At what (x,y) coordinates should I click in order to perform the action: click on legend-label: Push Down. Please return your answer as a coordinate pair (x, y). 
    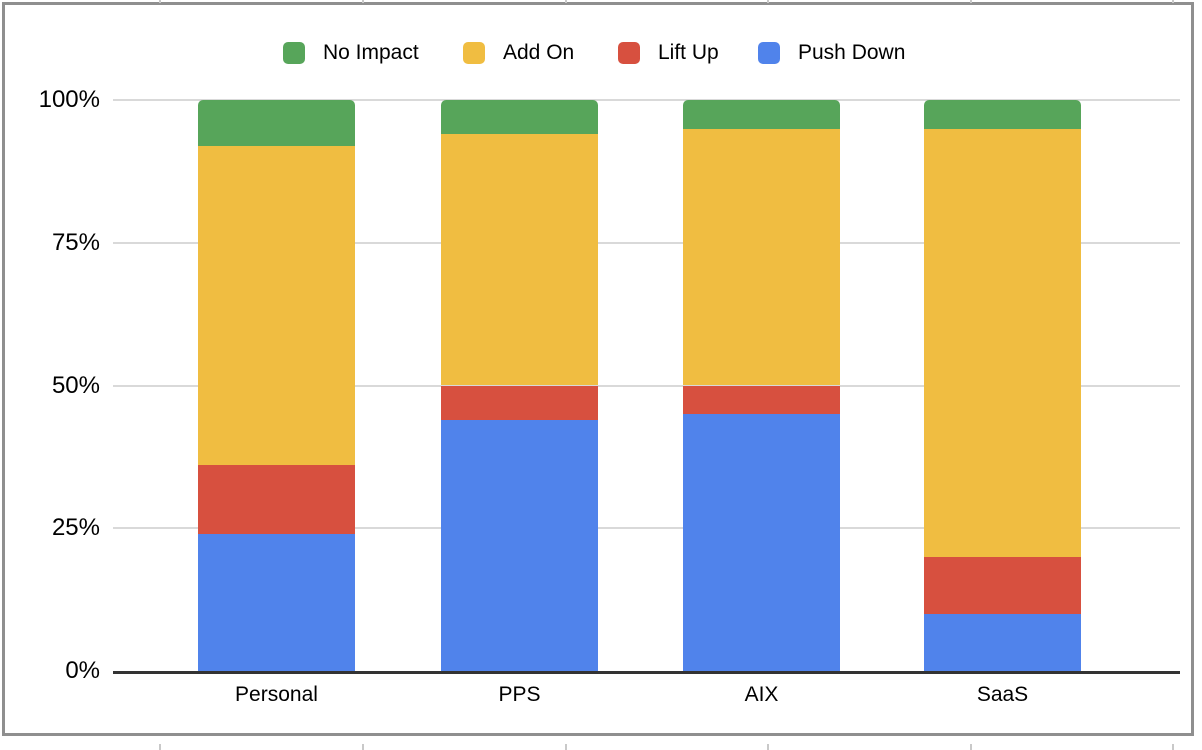
    Looking at the image, I should click on (852, 52).